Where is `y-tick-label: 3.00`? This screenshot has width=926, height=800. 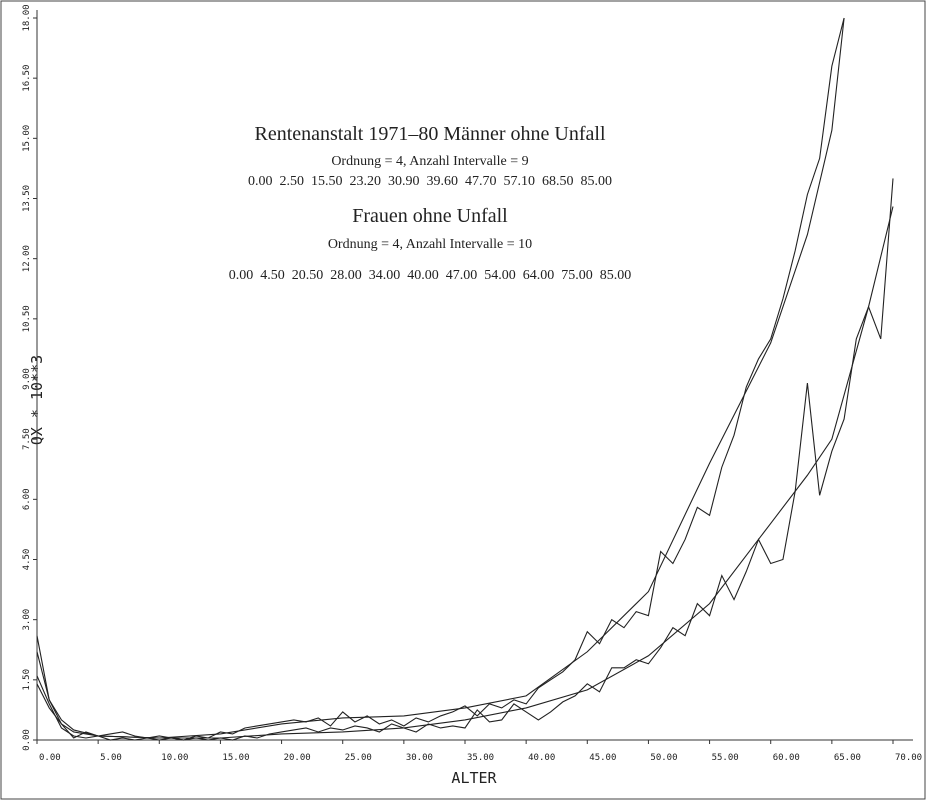
y-tick-label: 3.00 is located at coordinates (27, 620).